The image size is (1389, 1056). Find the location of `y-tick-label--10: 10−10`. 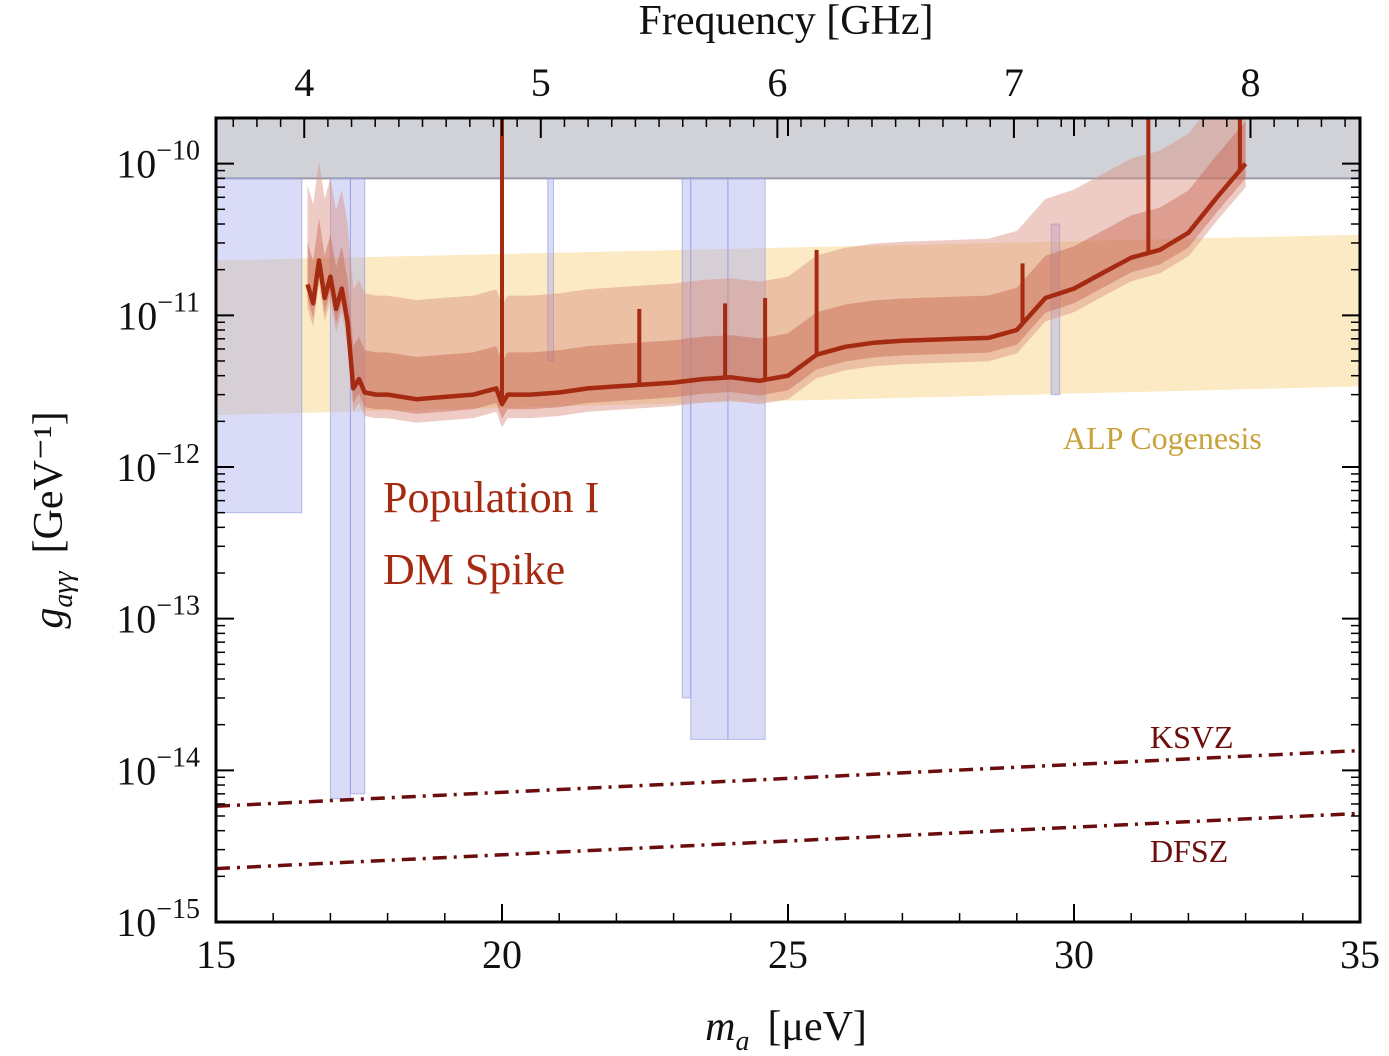

y-tick-label--10: 10−10 is located at coordinates (158, 161).